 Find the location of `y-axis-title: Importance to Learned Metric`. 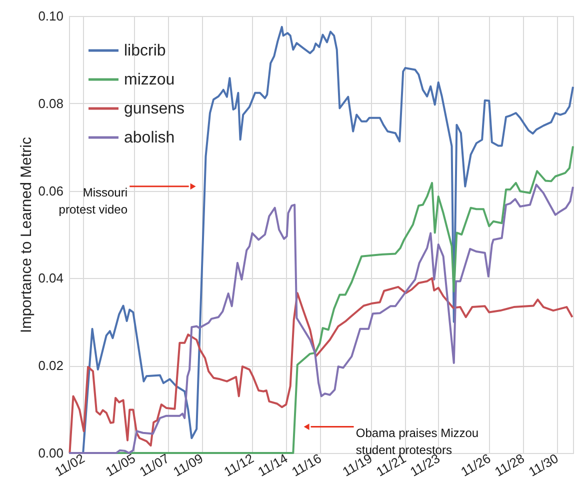

y-axis-title: Importance to Learned Metric is located at coordinates (27, 234).